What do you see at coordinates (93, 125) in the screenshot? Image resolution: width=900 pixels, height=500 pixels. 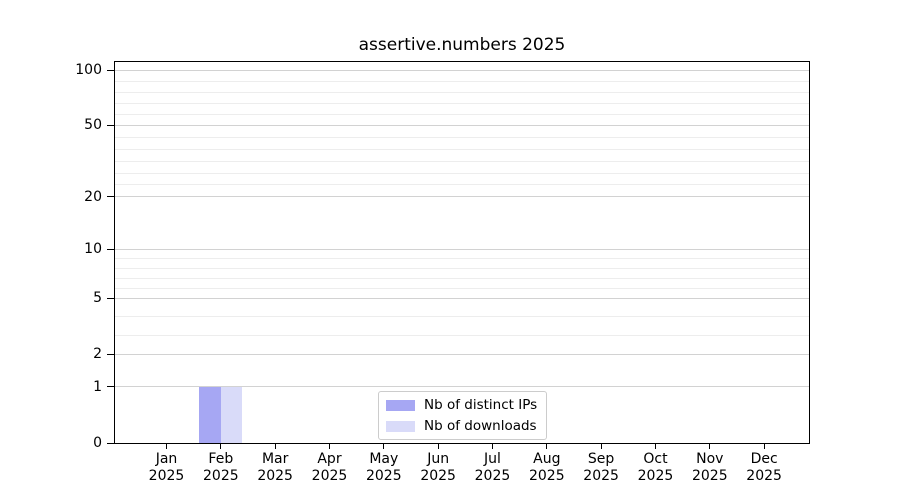 I see `y-tick-label: 50` at bounding box center [93, 125].